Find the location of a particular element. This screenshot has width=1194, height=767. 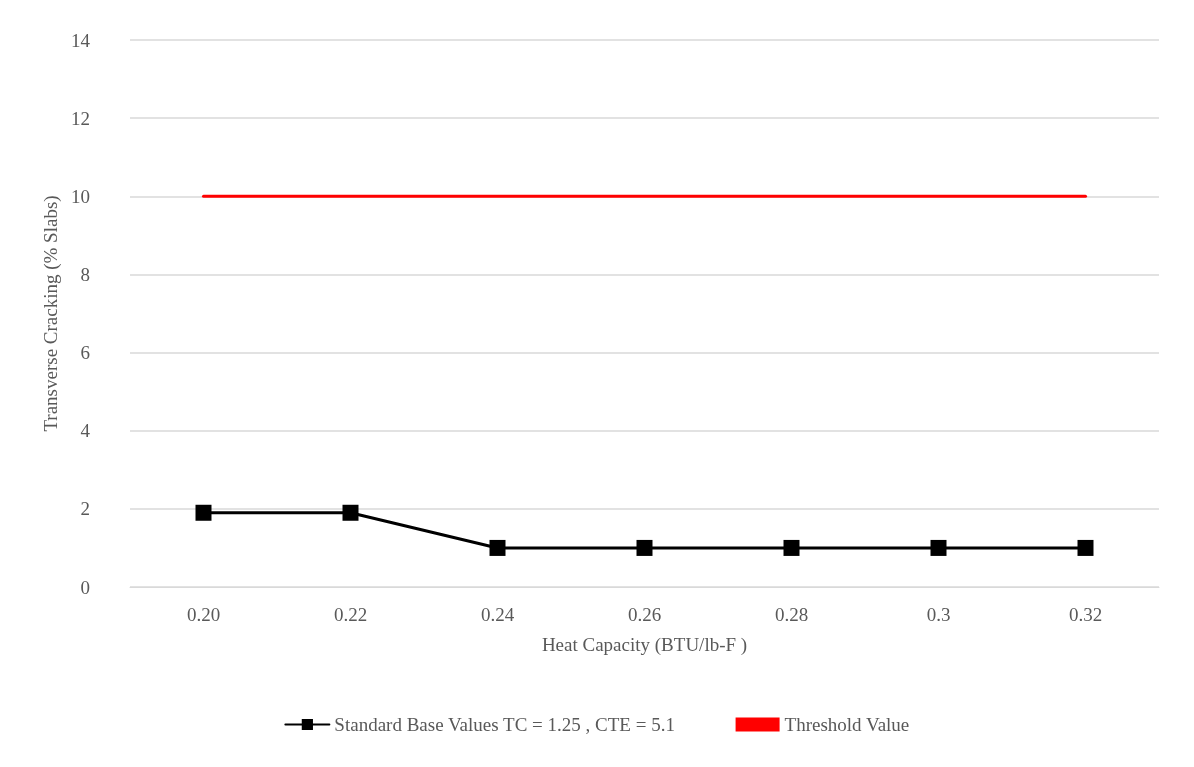

y-tick-label: 14 is located at coordinates (81, 40).